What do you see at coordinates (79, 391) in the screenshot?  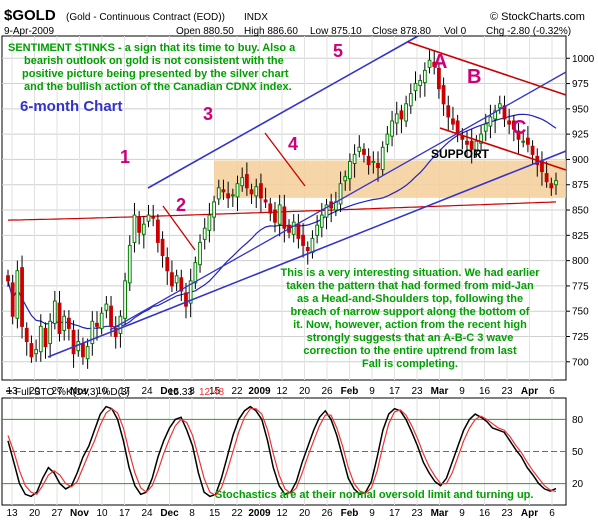 I see `date-tick-label: Nov` at bounding box center [79, 391].